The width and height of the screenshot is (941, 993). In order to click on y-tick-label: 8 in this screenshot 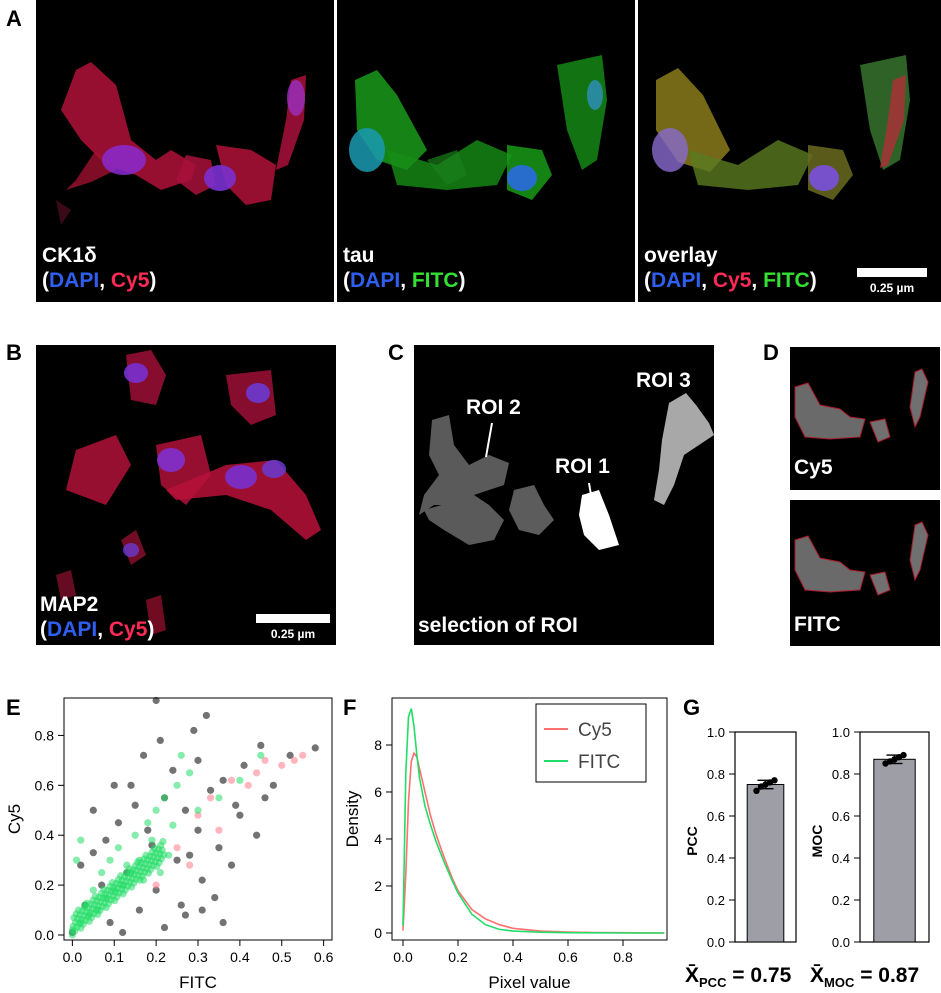, I will do `click(378, 745)`.